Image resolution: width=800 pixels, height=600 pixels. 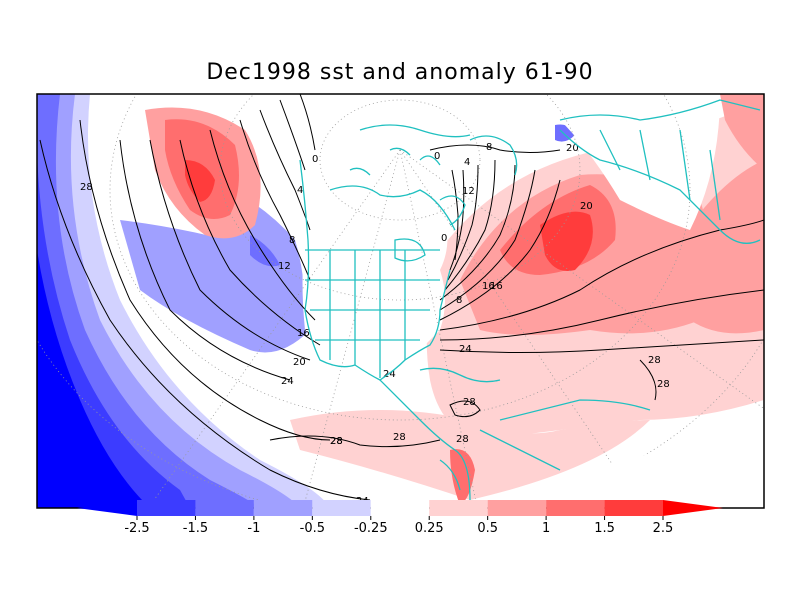 I want to click on colorbar-tick-label: 2.5, so click(x=663, y=528).